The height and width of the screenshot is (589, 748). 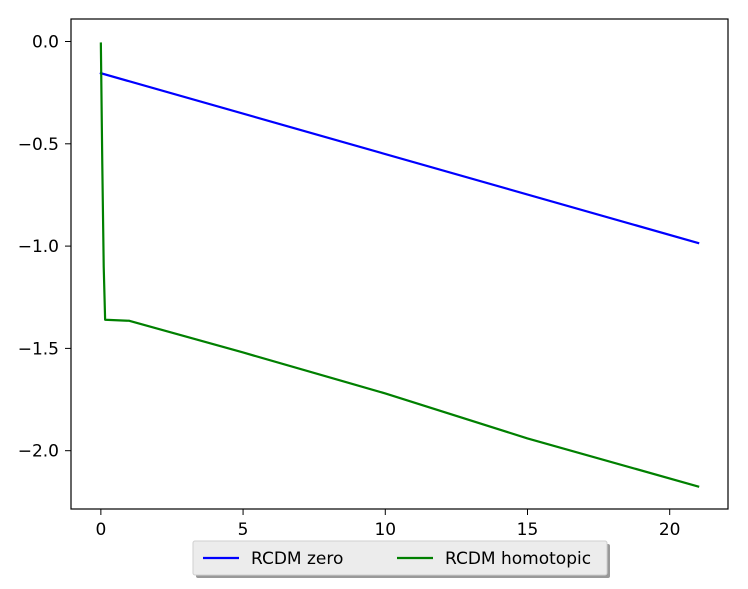 What do you see at coordinates (38, 349) in the screenshot?
I see `y-tick-label: −1.5` at bounding box center [38, 349].